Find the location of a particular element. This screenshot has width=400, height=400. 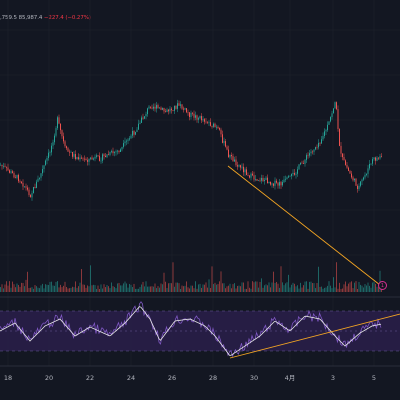

volume-bars is located at coordinates (191, 277).